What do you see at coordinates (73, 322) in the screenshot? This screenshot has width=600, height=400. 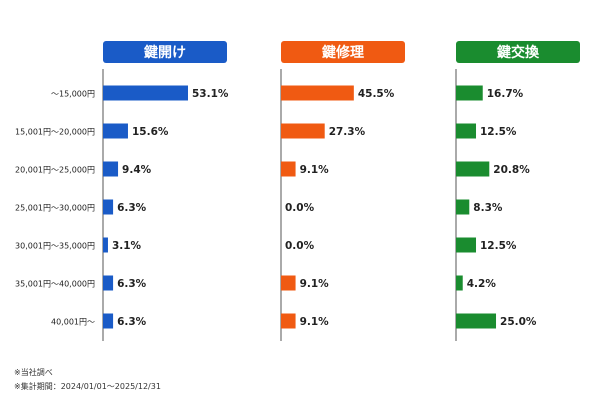 I see `category-label: 40,001円～` at bounding box center [73, 322].